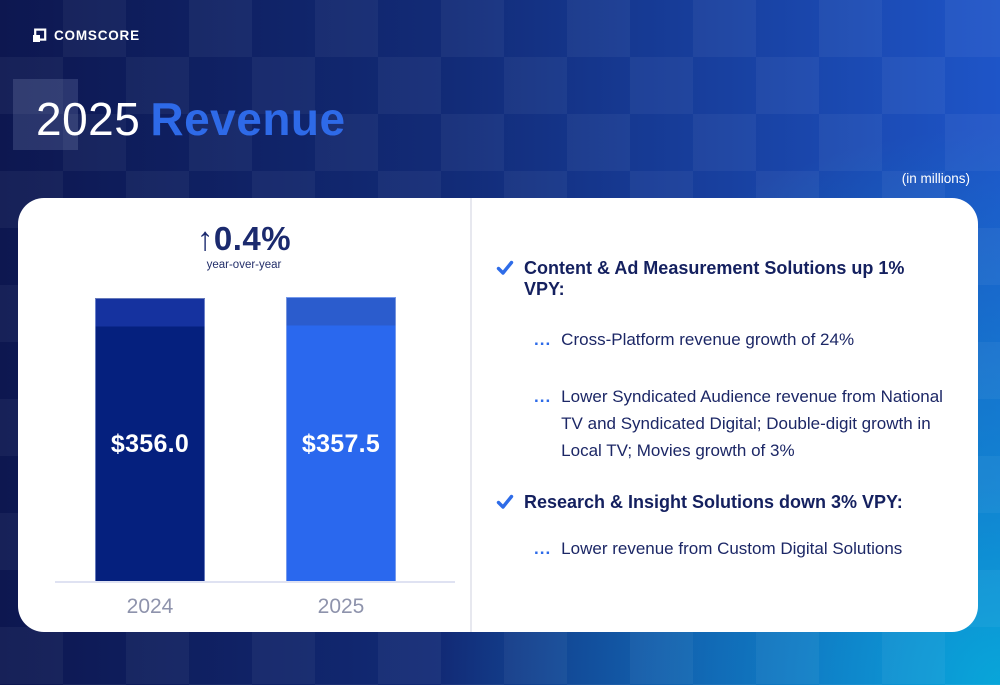  I want to click on growth-value: ↑0.4%, so click(244, 239).